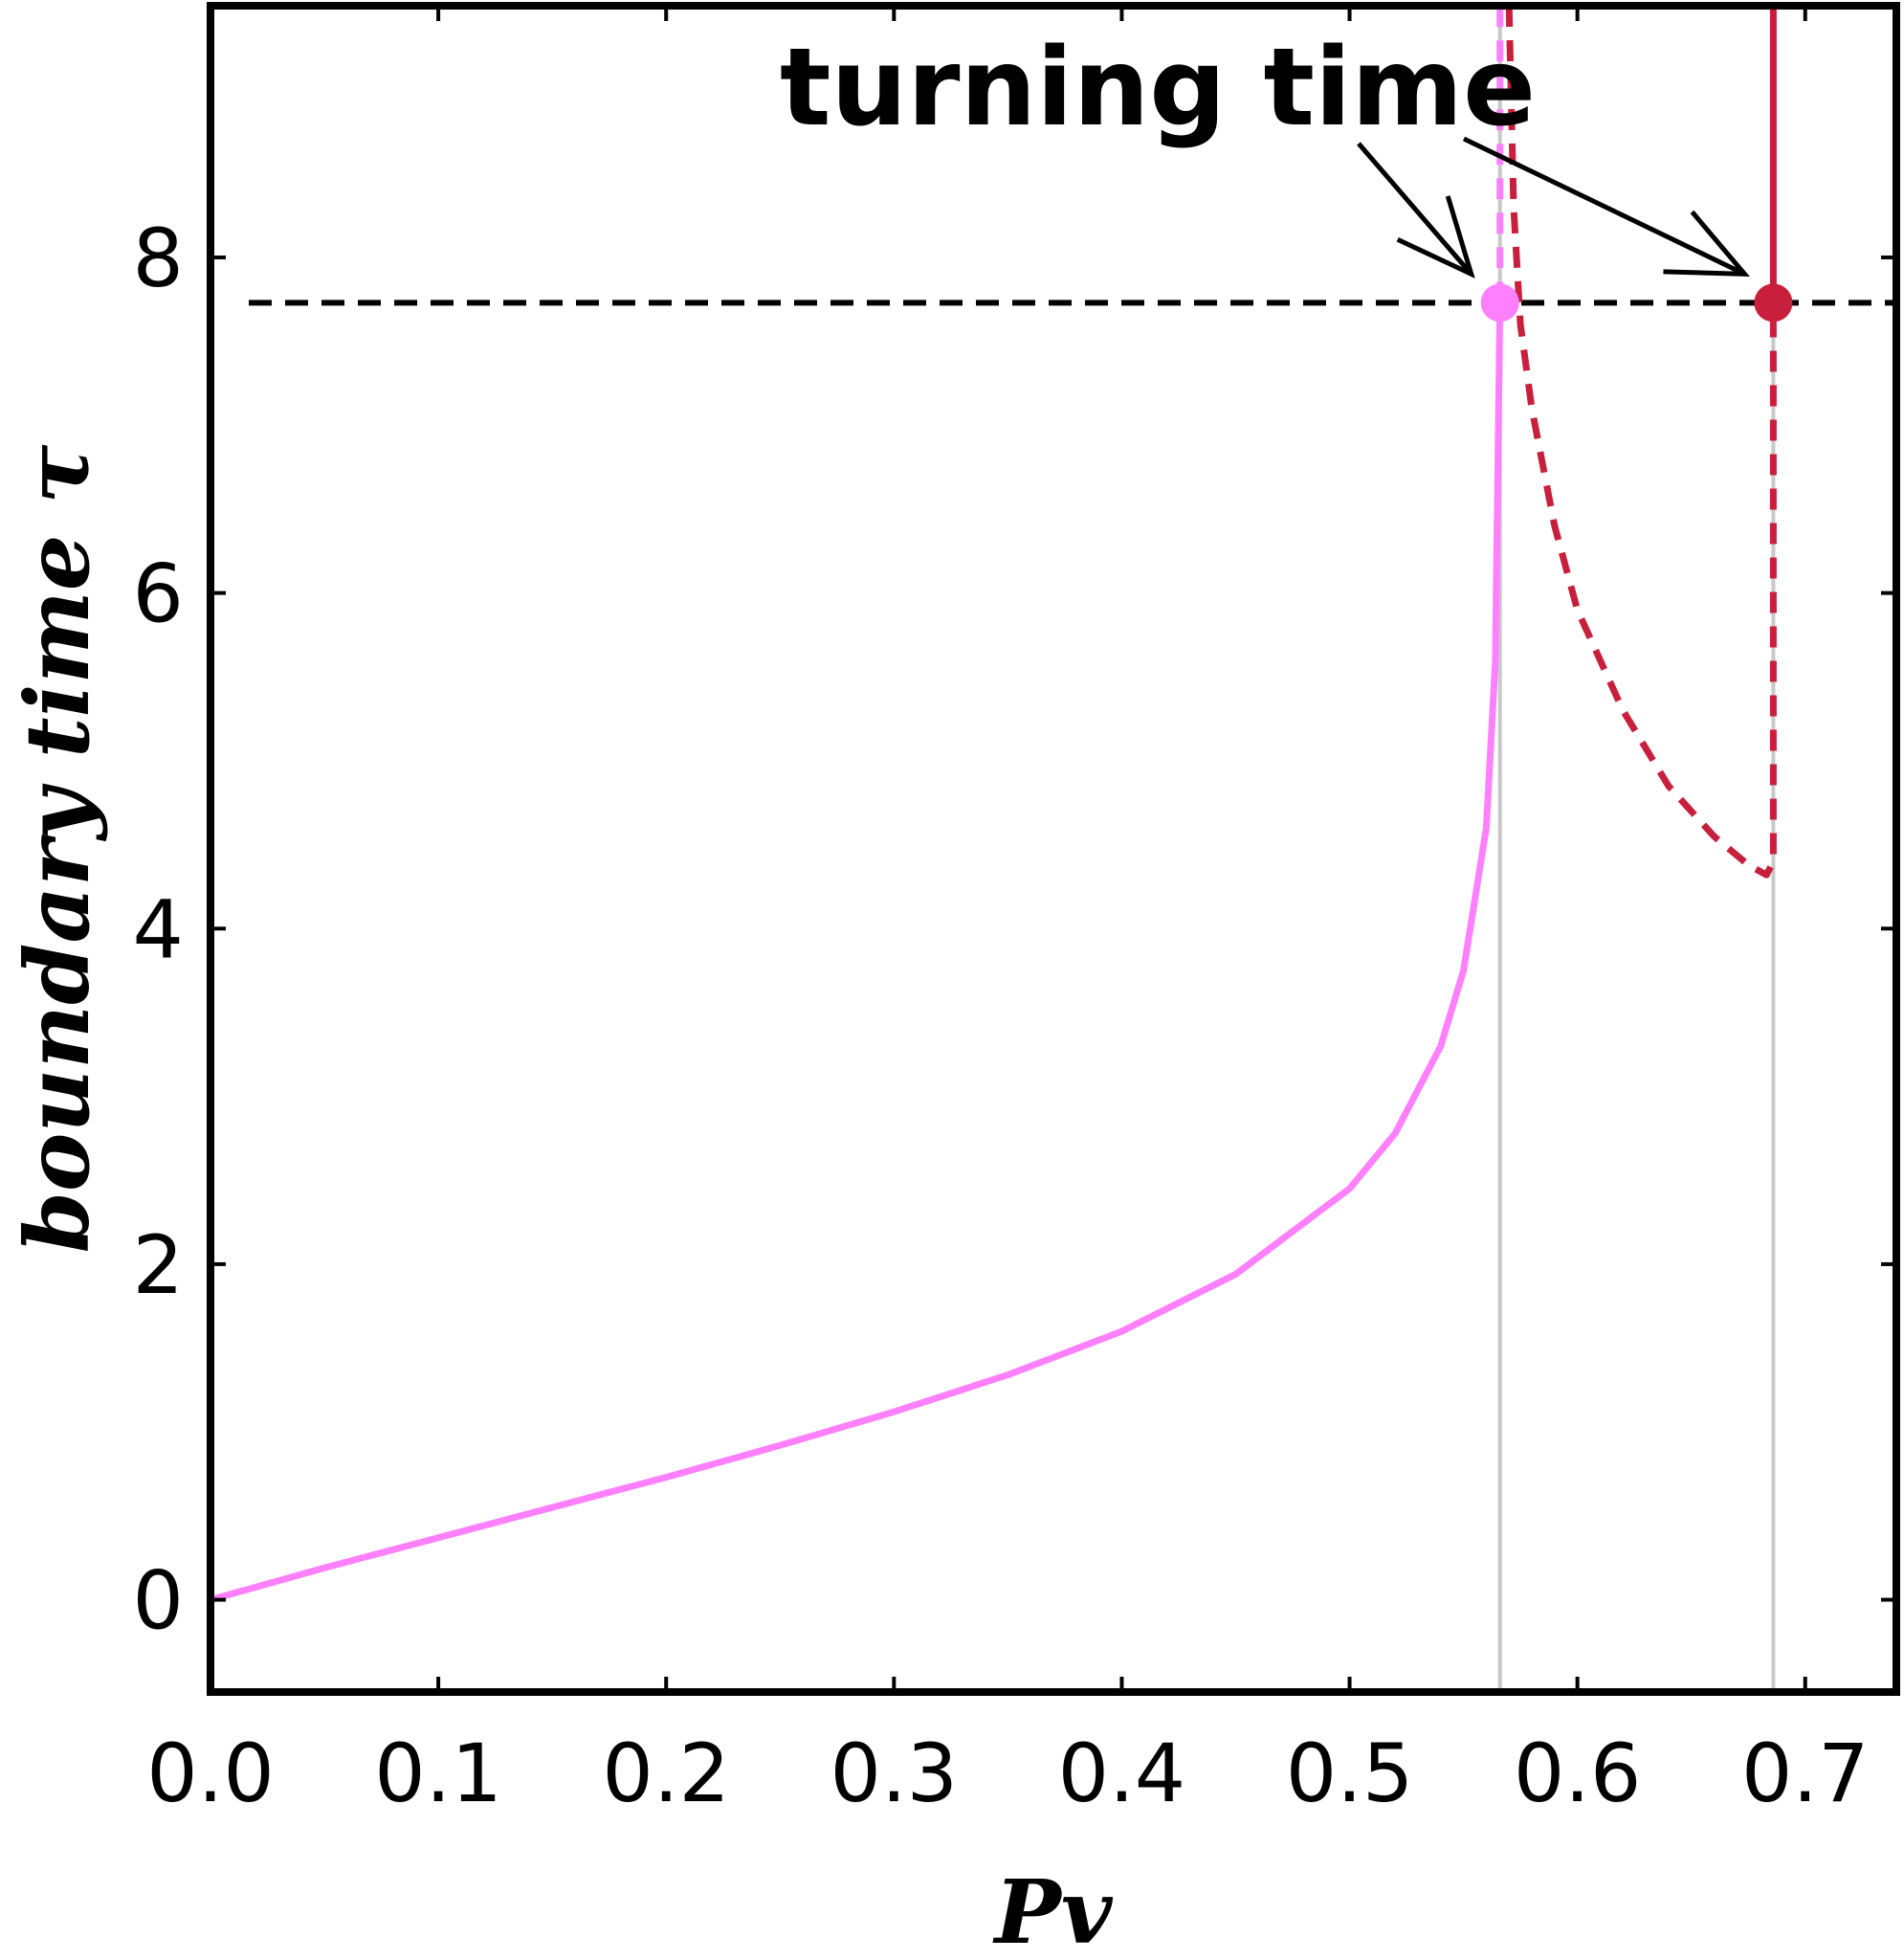 The width and height of the screenshot is (1904, 1960). What do you see at coordinates (1158, 88) in the screenshot?
I see `annotation-text: turning time` at bounding box center [1158, 88].